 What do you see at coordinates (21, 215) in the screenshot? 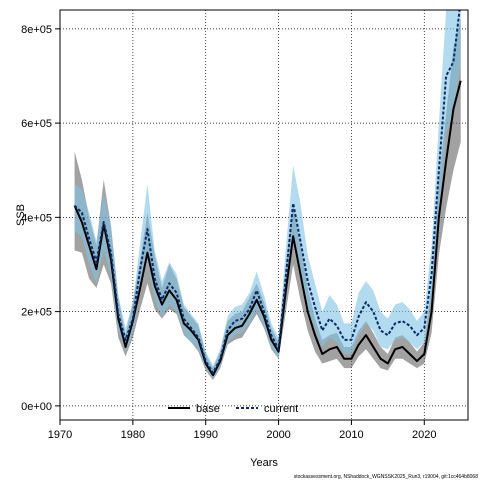
I see `y-axis-title: SSB` at bounding box center [21, 215].